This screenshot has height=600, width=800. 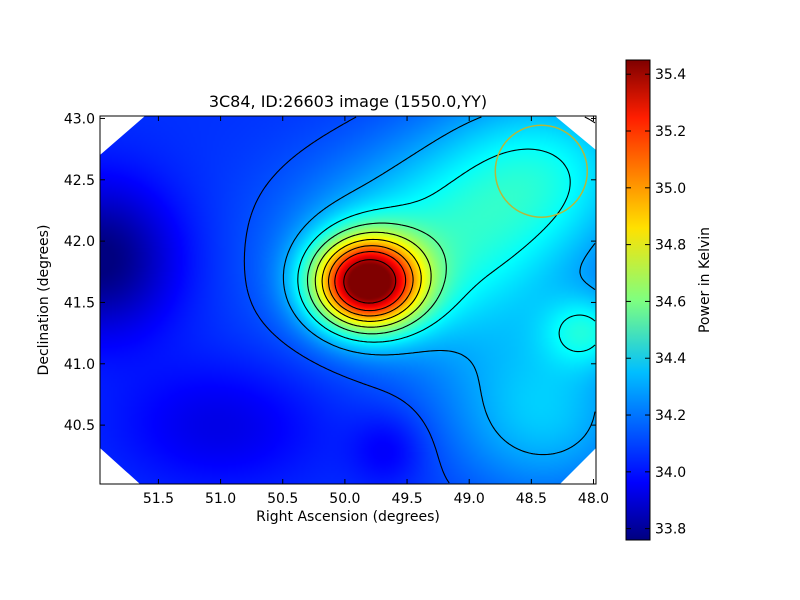 What do you see at coordinates (670, 530) in the screenshot?
I see `colorbar-tick-label: 33.8` at bounding box center [670, 530].